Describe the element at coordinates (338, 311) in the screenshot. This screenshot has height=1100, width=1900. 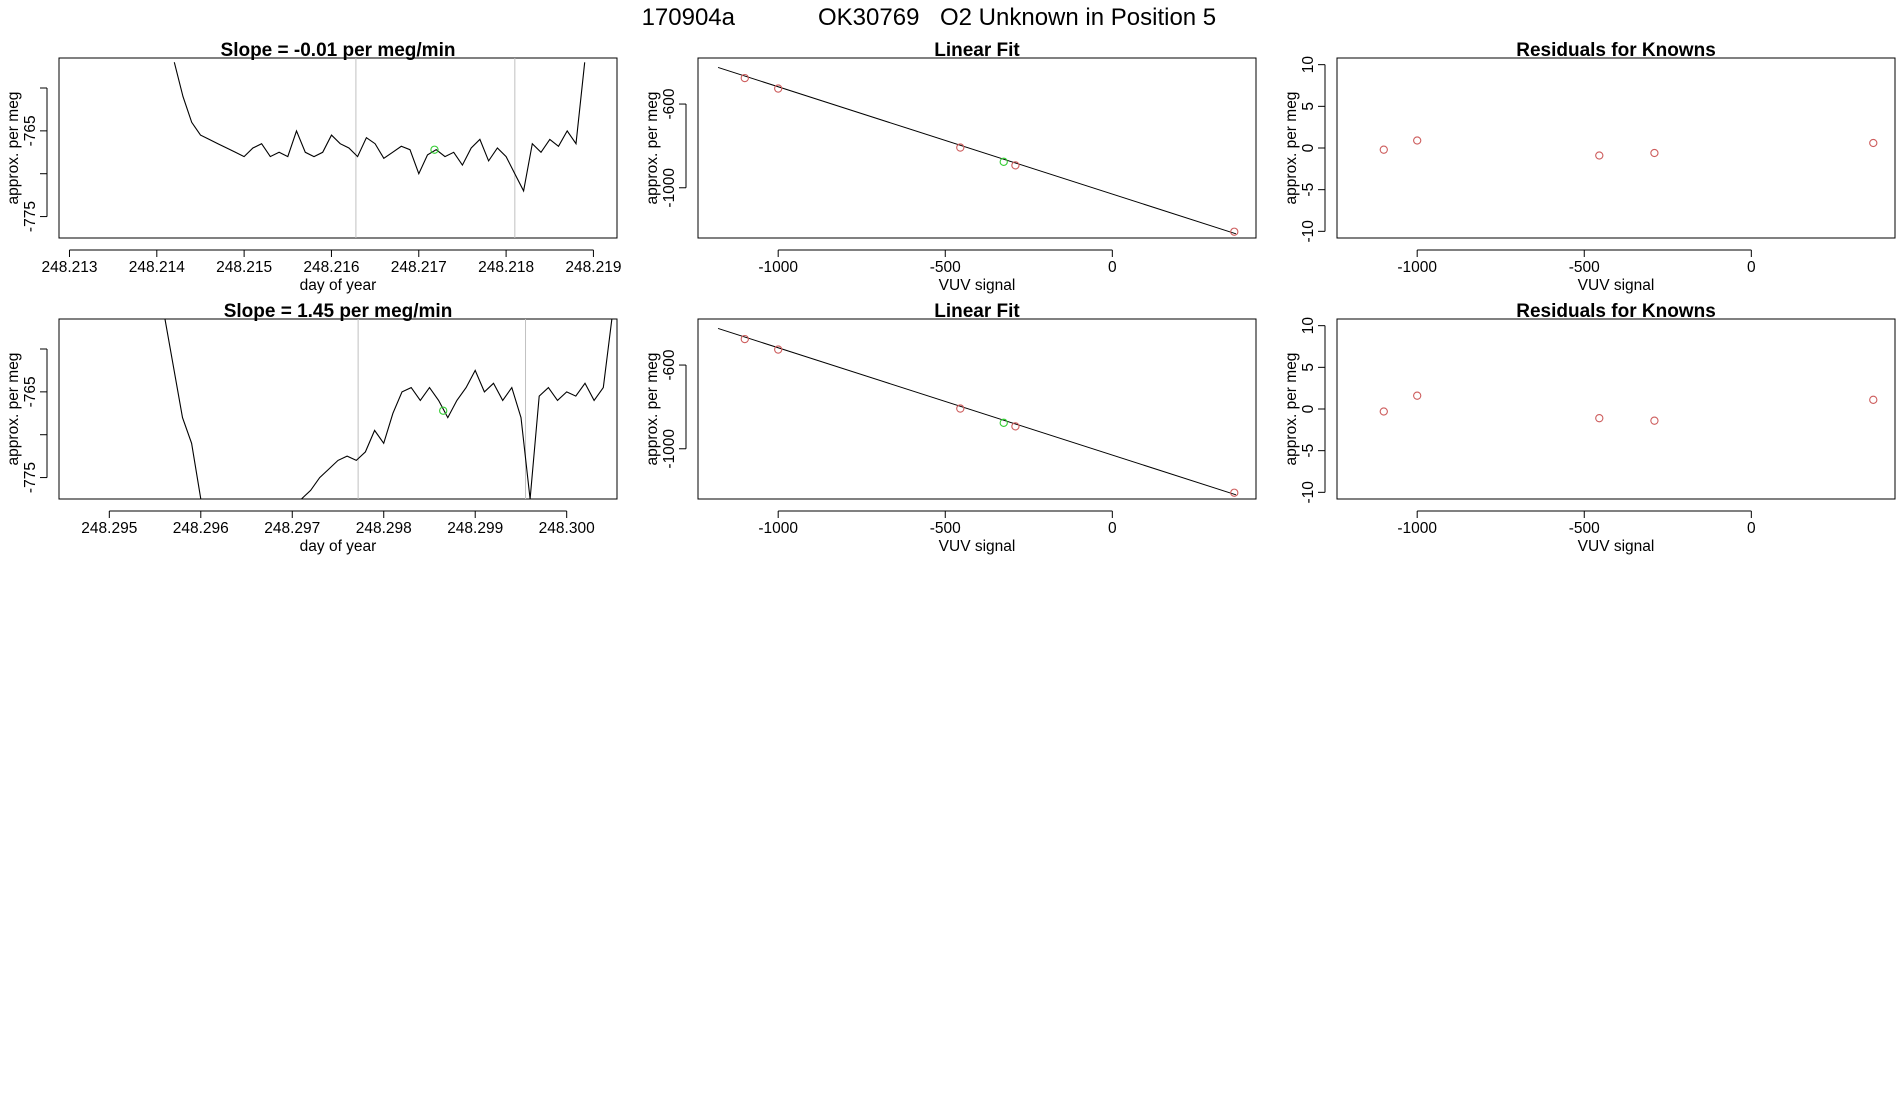
I see `panel-title: Slope = 1.45 per meg/min` at that location.